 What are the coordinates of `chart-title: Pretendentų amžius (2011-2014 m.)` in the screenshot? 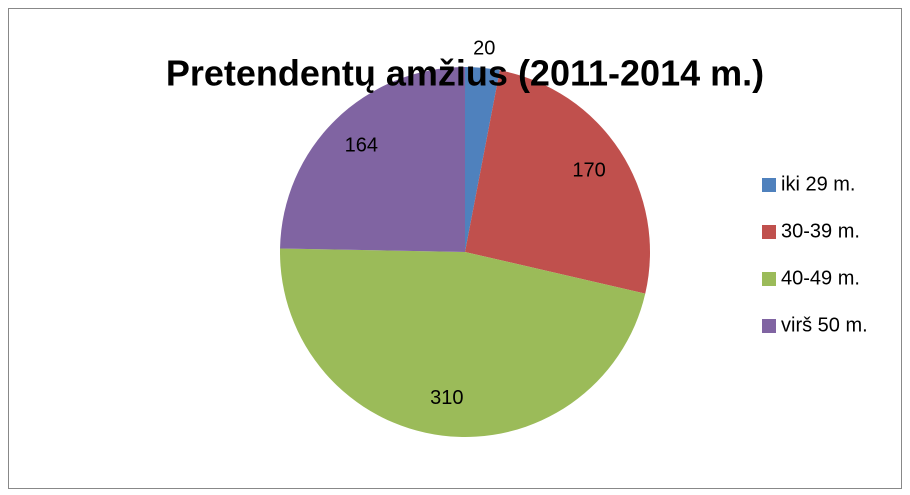 It's located at (465, 73).